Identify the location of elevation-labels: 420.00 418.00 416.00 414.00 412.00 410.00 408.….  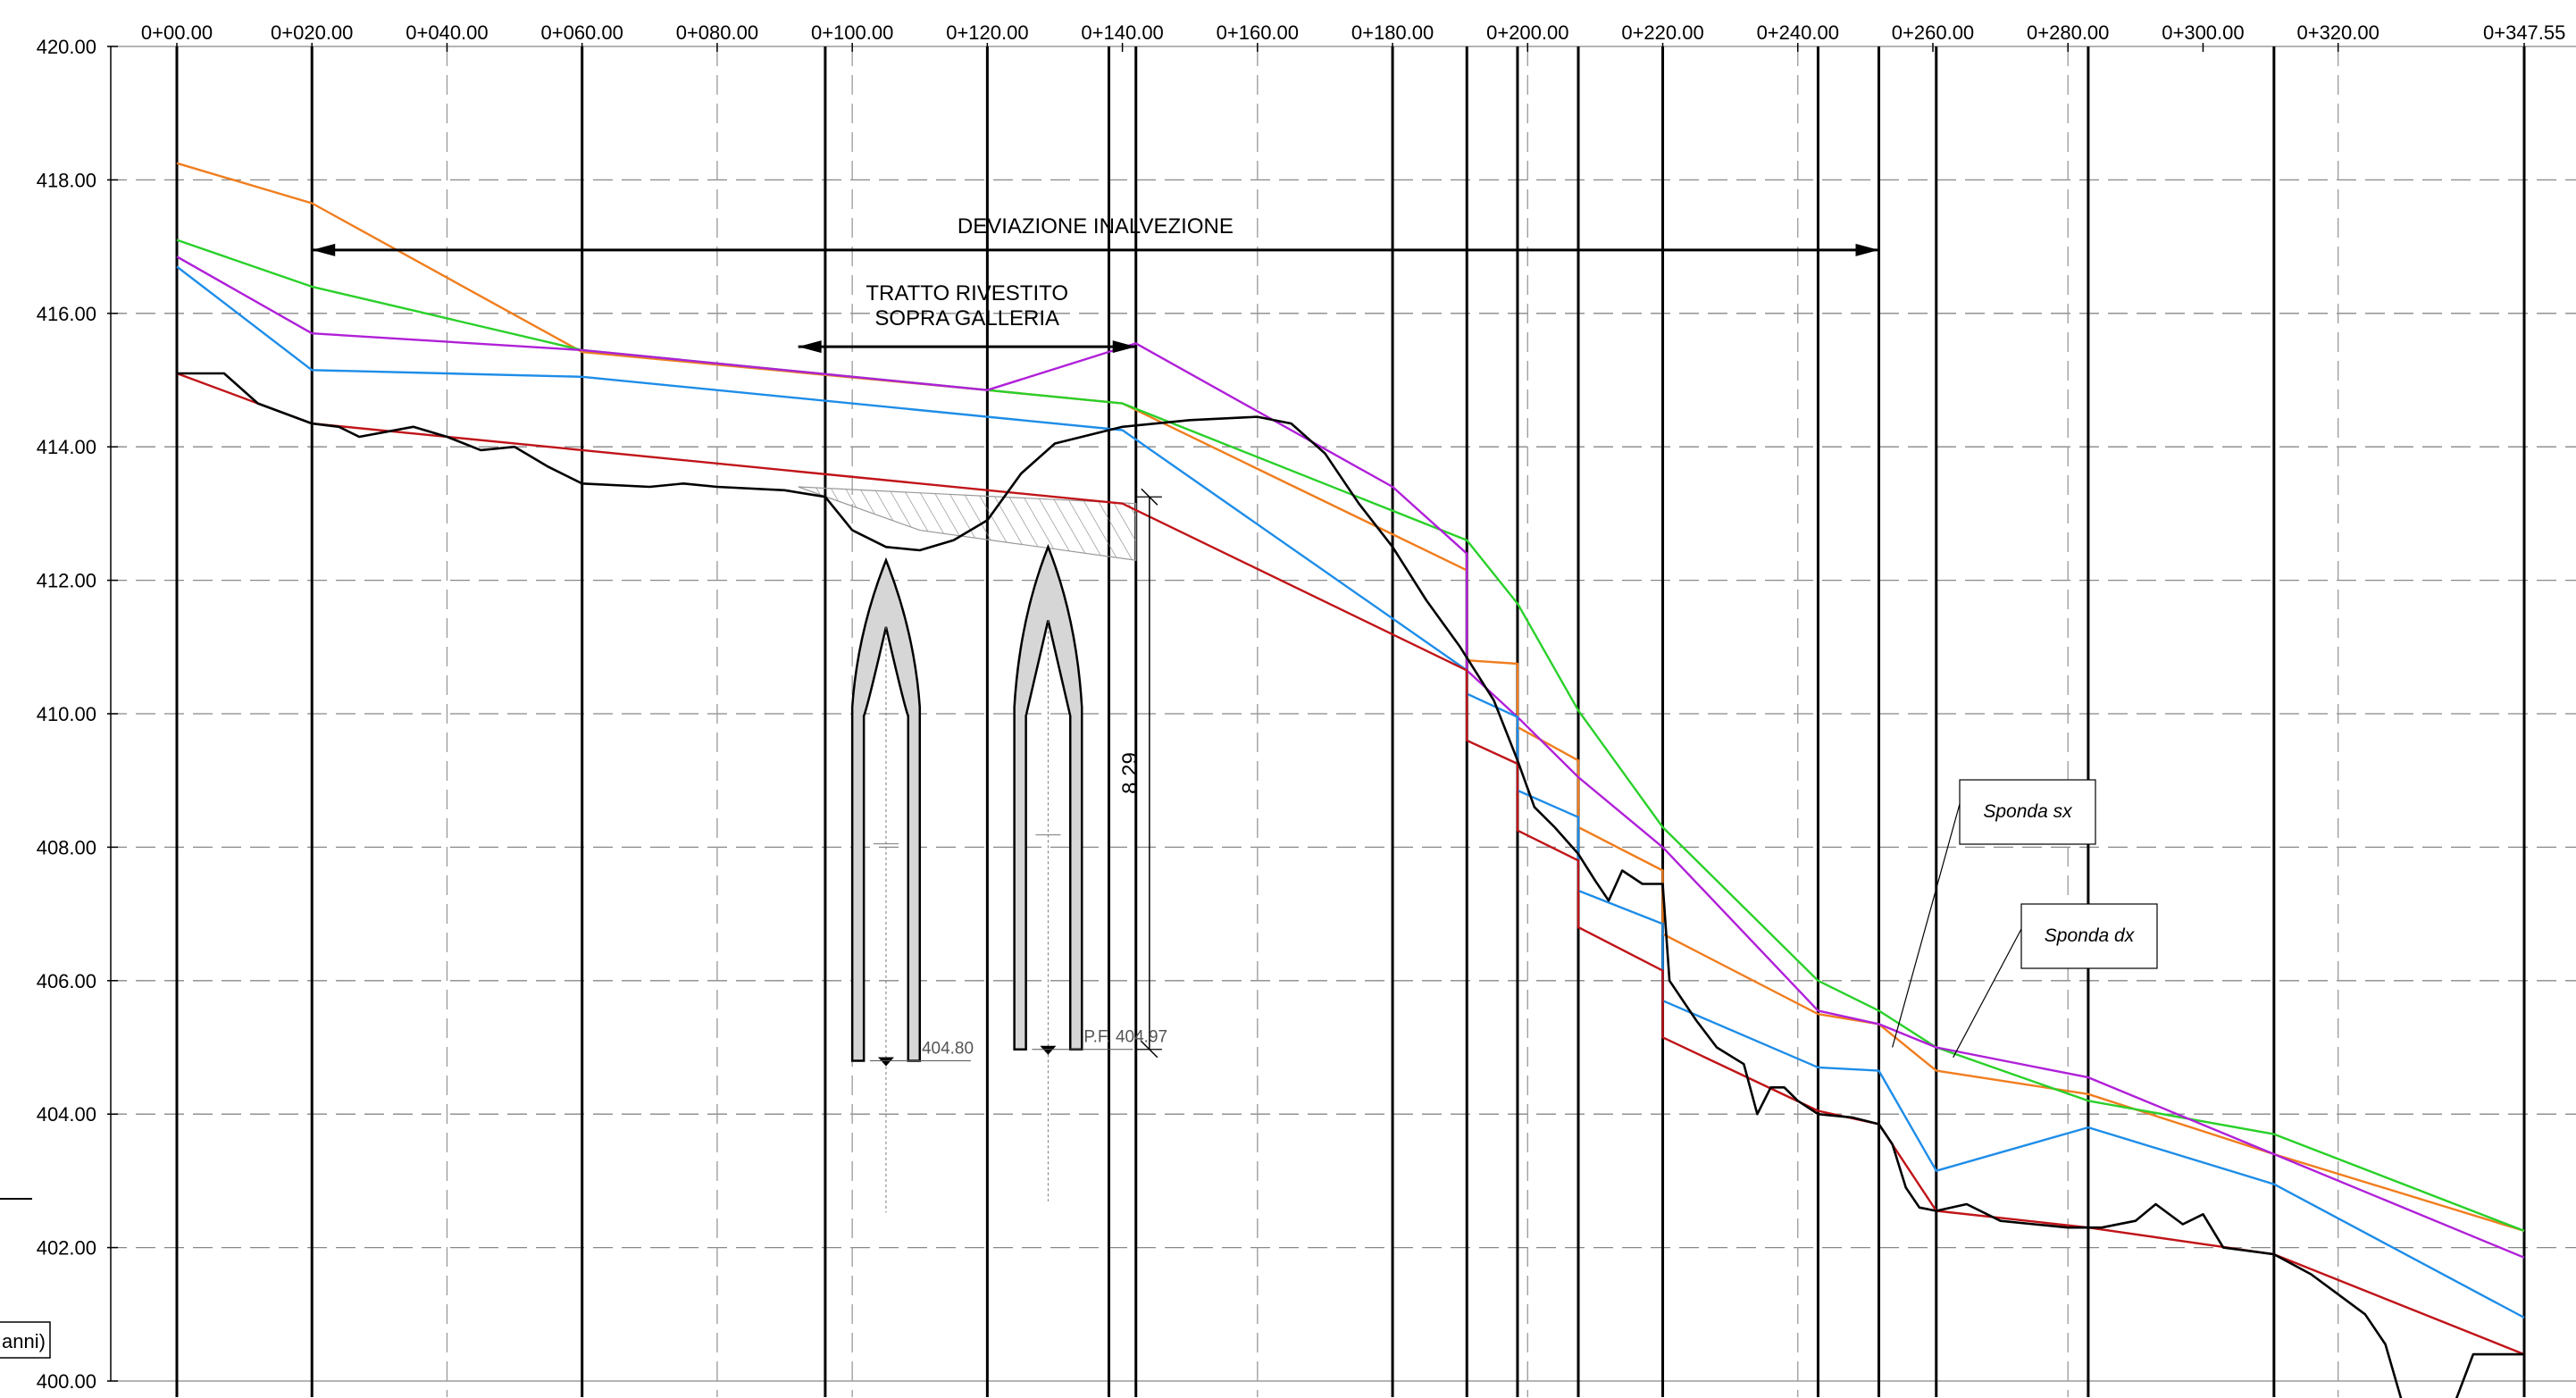
(67, 714).